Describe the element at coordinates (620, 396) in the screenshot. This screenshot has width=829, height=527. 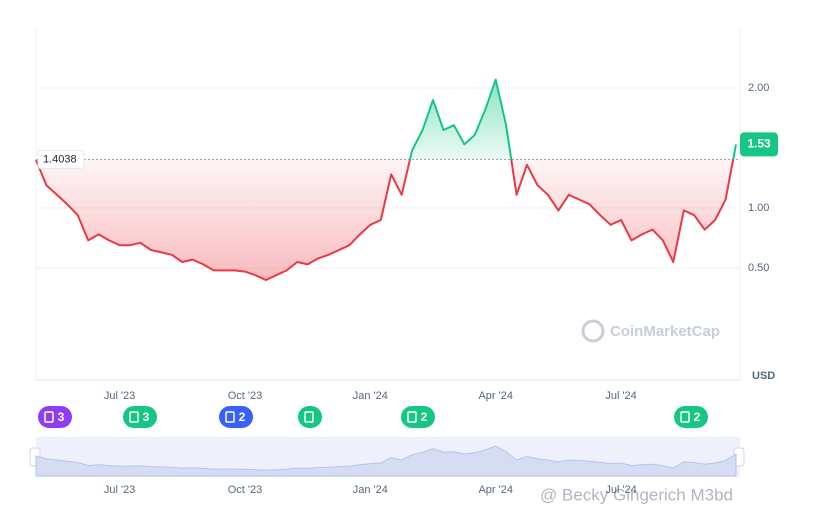
I see `x-tick-label: Jul '24` at that location.